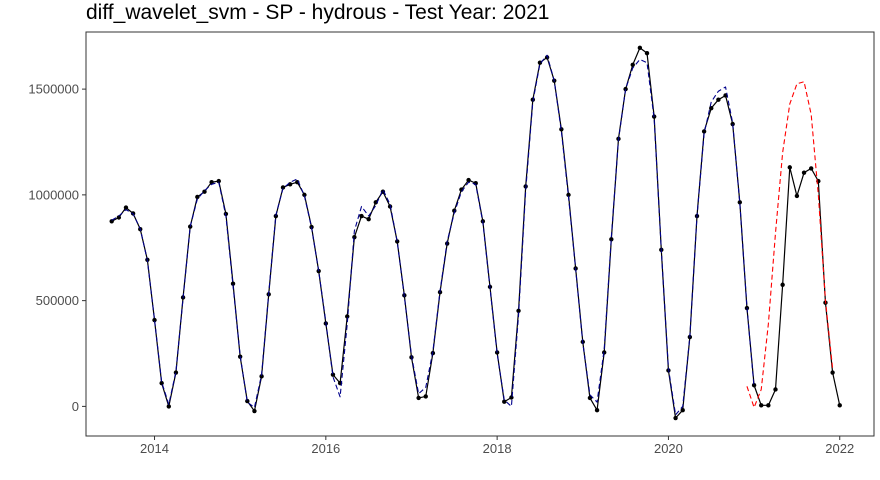  I want to click on forecast-line-red, so click(790, 244).